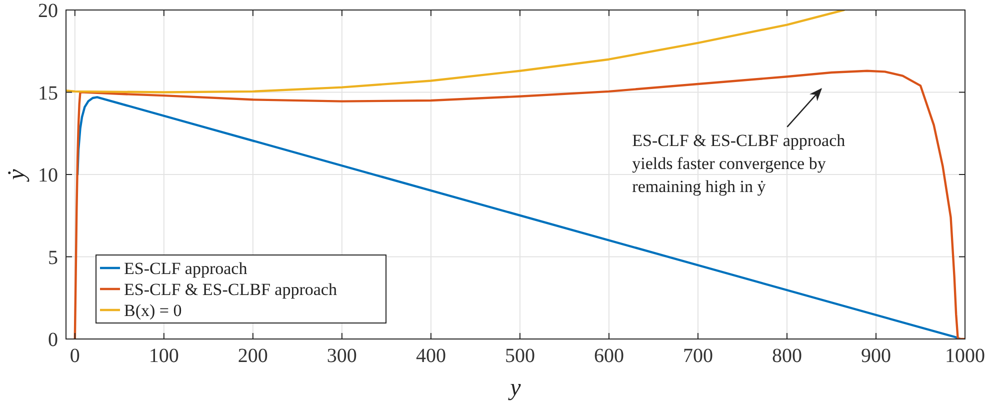 The width and height of the screenshot is (999, 401). I want to click on x-tick-label: 700, so click(697, 356).